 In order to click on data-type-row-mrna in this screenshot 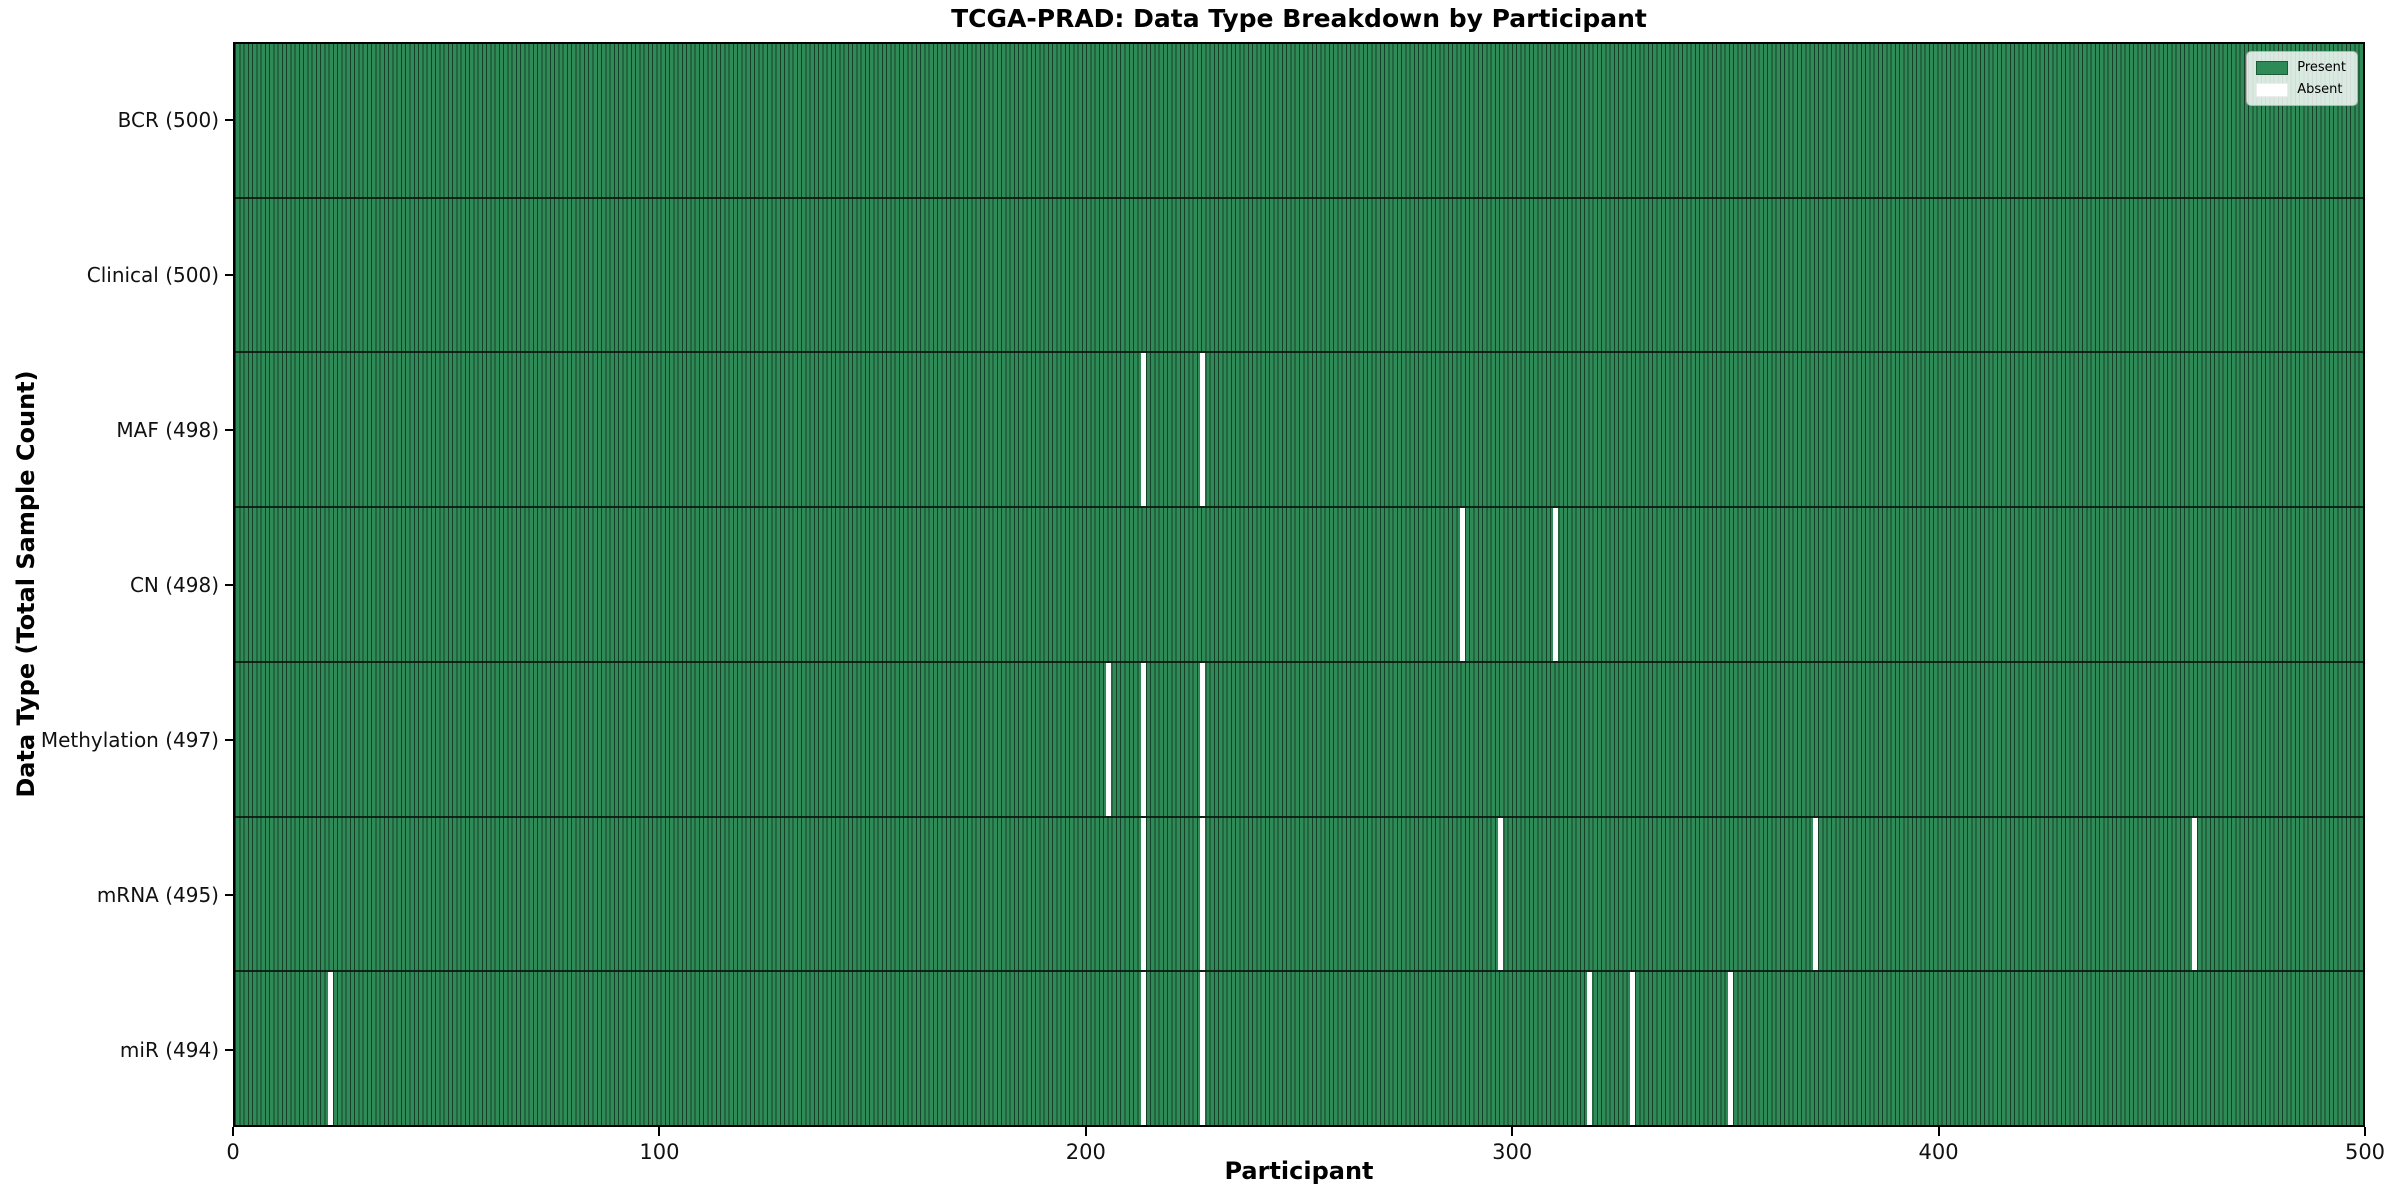, I will do `click(1299, 895)`.